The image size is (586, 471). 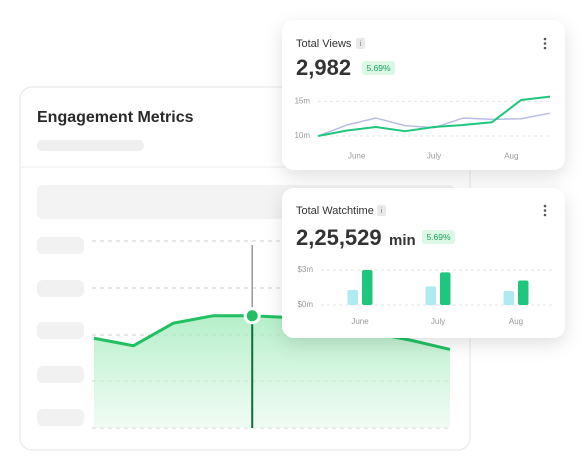 I want to click on area, so click(x=272, y=371).